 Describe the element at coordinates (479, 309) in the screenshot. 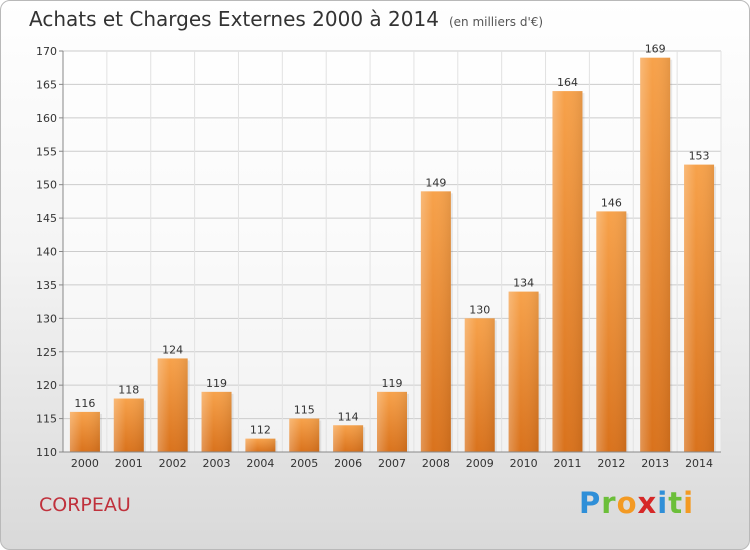

I see `bar-value-label: 130` at that location.